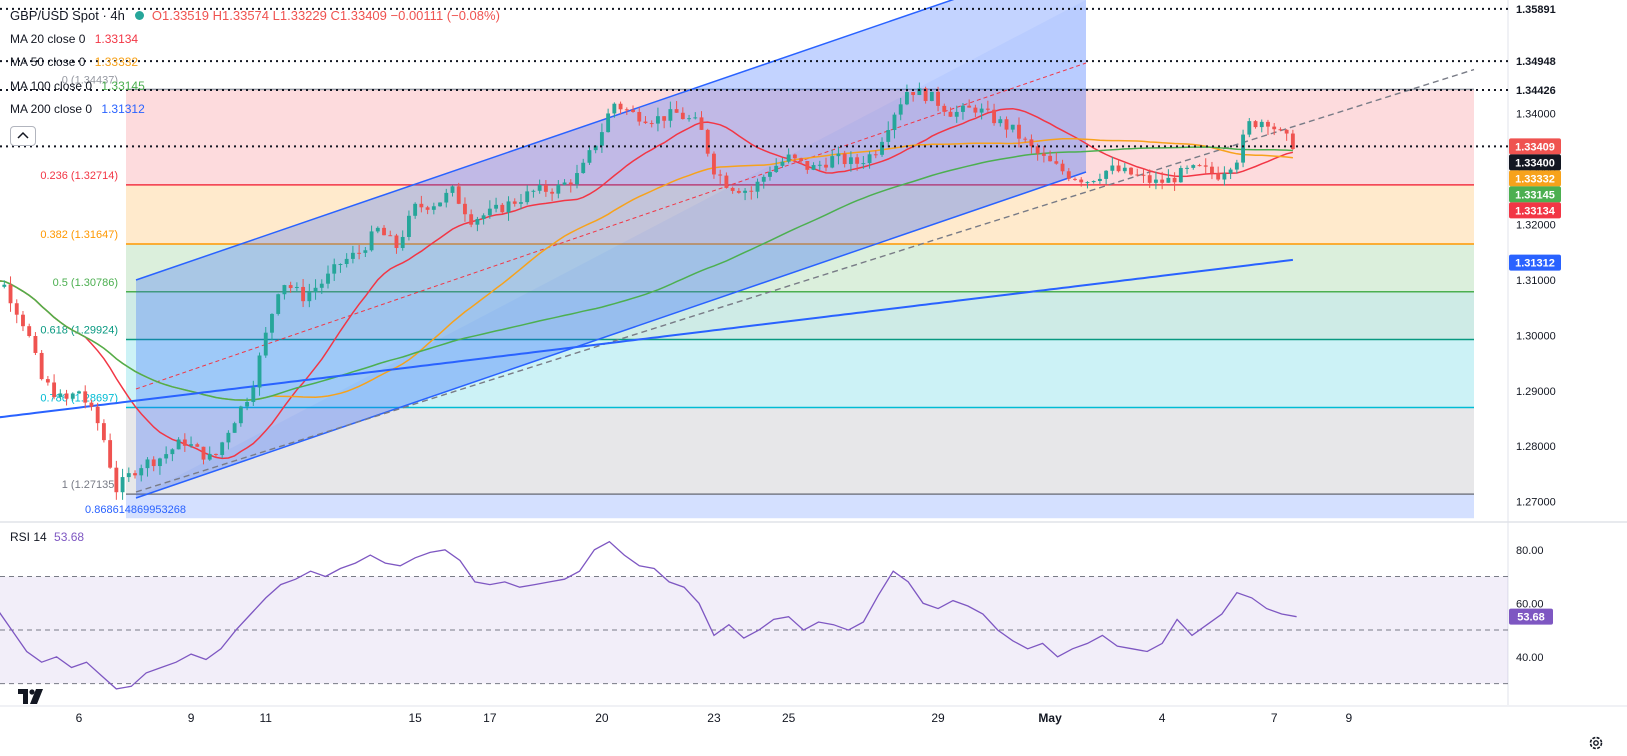  I want to click on price-badge: 1.33409, so click(1535, 146).